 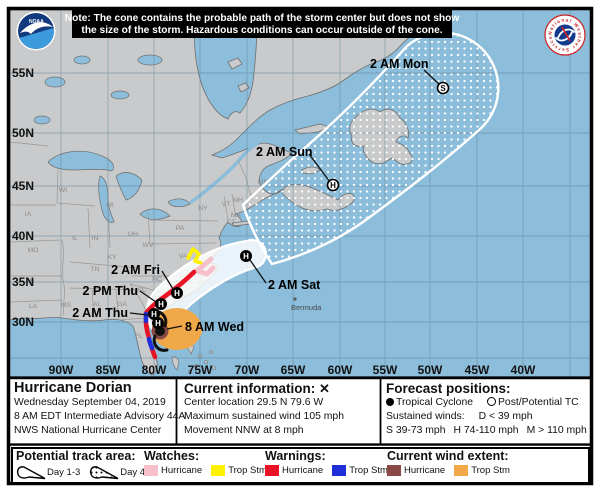 I want to click on wind-cat-d: D < 39 mph, so click(x=505, y=416).